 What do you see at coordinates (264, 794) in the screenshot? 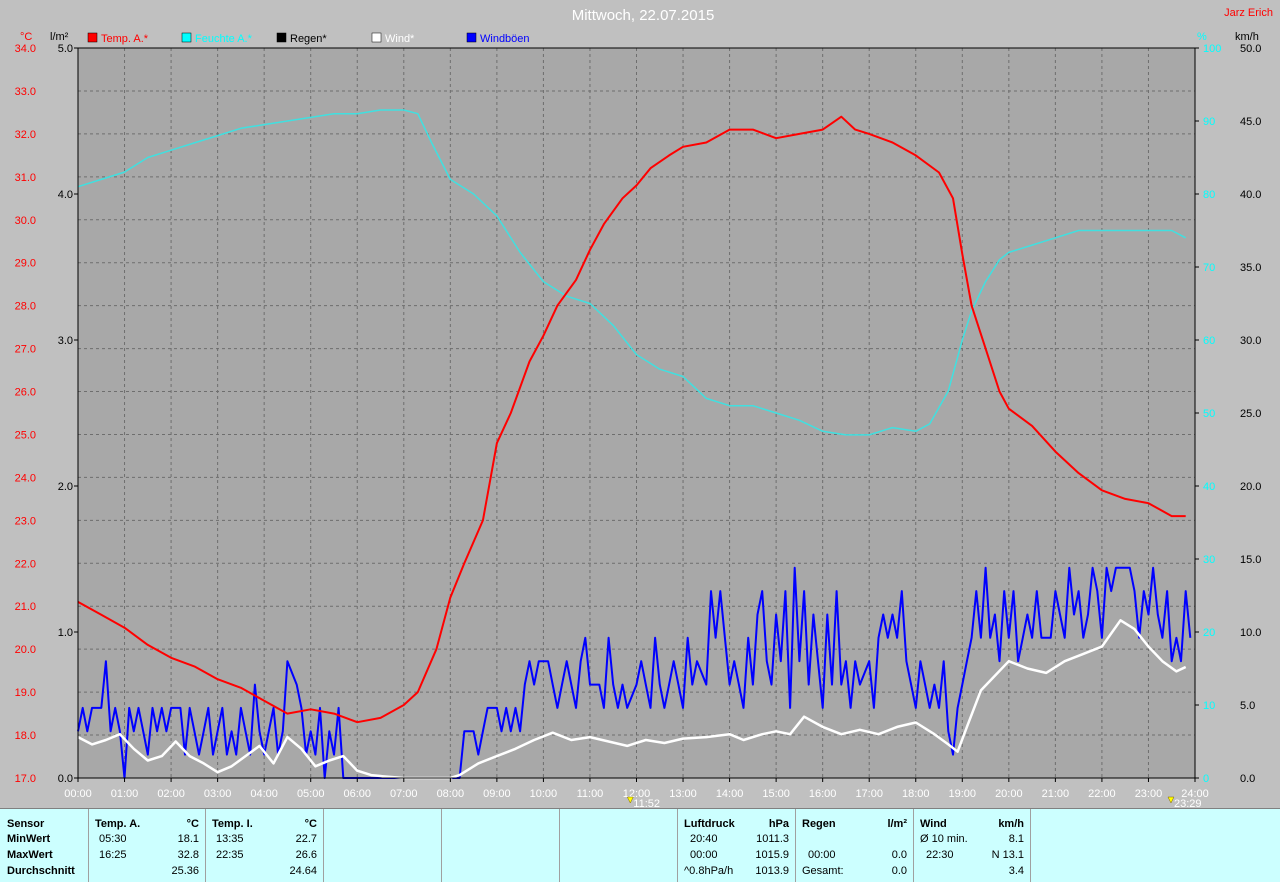
I see `x-tick-label: 04:00` at bounding box center [264, 794].